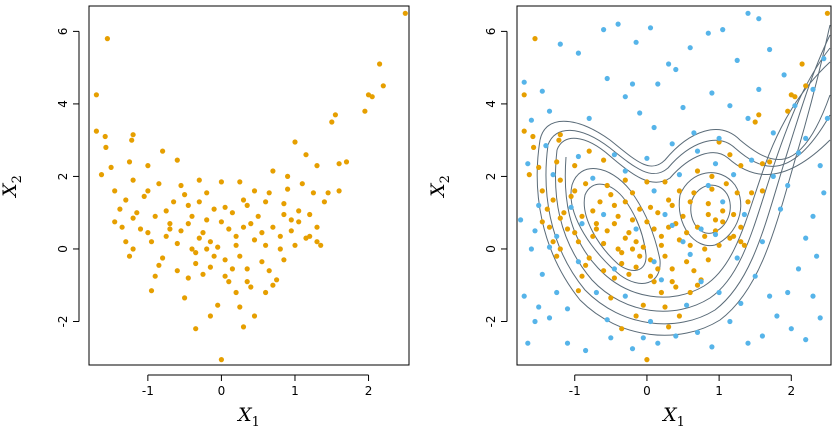  I want to click on left-y-tick-label-1: 0, so click(63, 249).